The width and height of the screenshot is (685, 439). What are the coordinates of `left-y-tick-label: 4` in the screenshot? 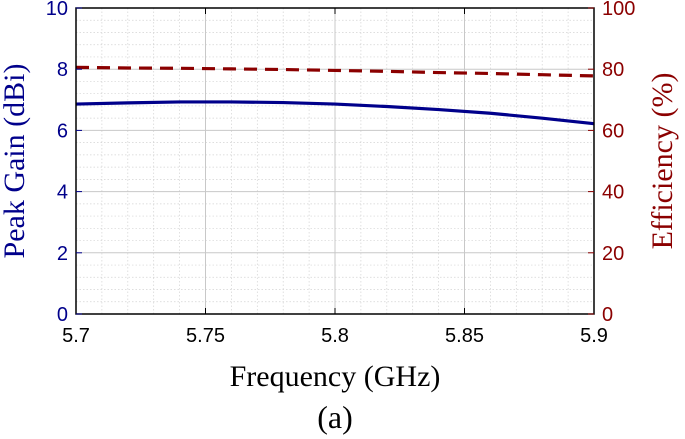 It's located at (62, 193).